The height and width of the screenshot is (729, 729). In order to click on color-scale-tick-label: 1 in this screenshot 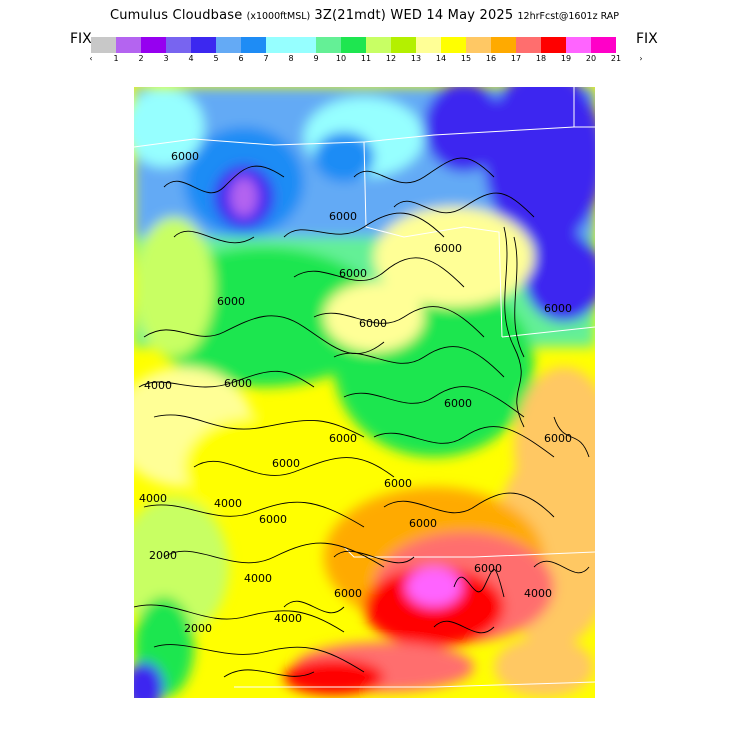, I will do `click(116, 58)`.